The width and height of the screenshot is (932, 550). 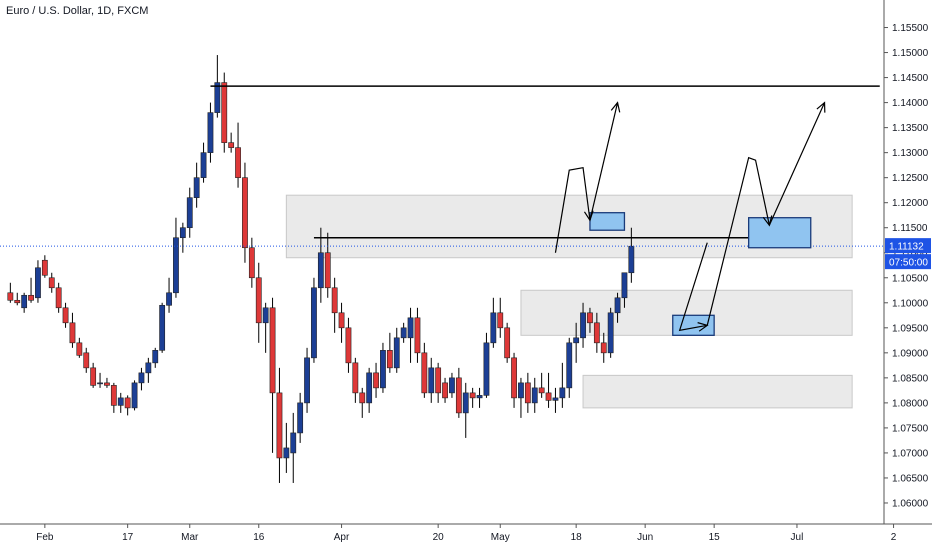 I want to click on arrowhead-icon, so click(x=615, y=107).